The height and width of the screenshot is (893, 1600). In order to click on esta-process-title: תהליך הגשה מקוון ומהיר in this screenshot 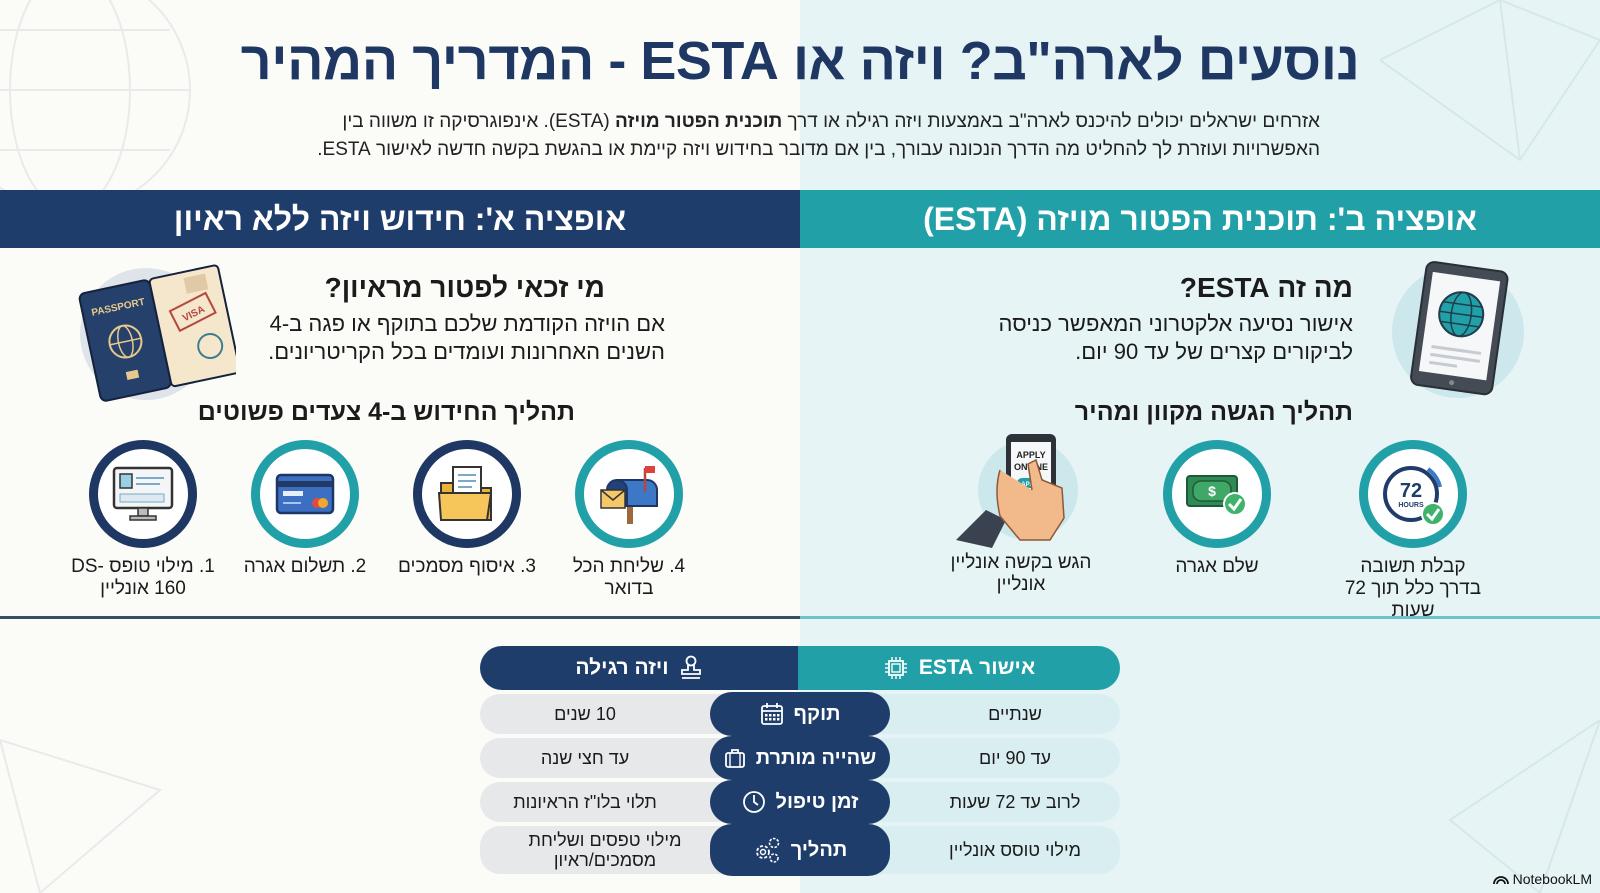, I will do `click(1213, 412)`.